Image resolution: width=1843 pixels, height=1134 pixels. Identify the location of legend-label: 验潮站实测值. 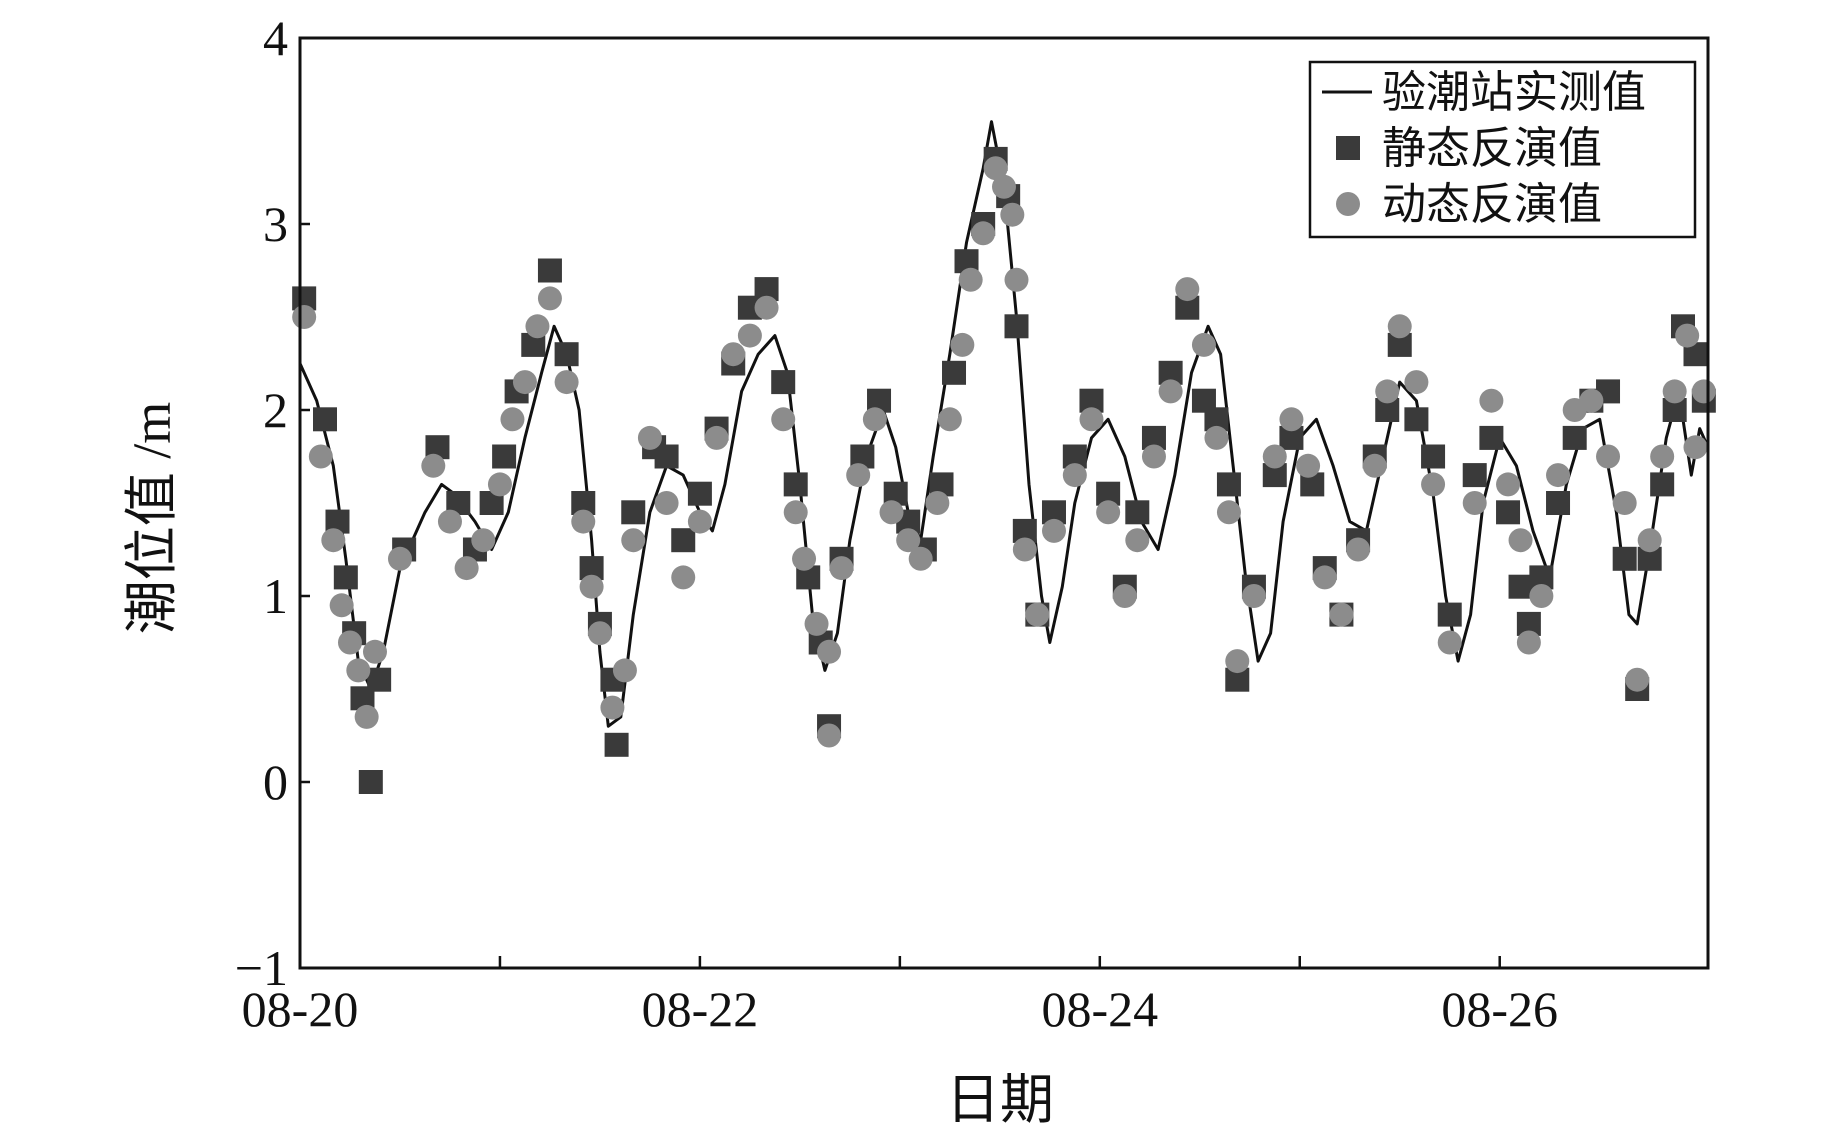
(1514, 92).